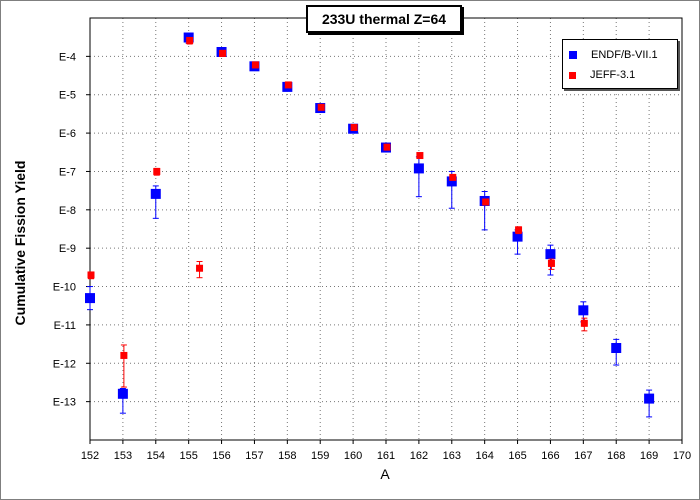 This screenshot has height=500, width=700. I want to click on legend-swatch-jeff, so click(572, 75).